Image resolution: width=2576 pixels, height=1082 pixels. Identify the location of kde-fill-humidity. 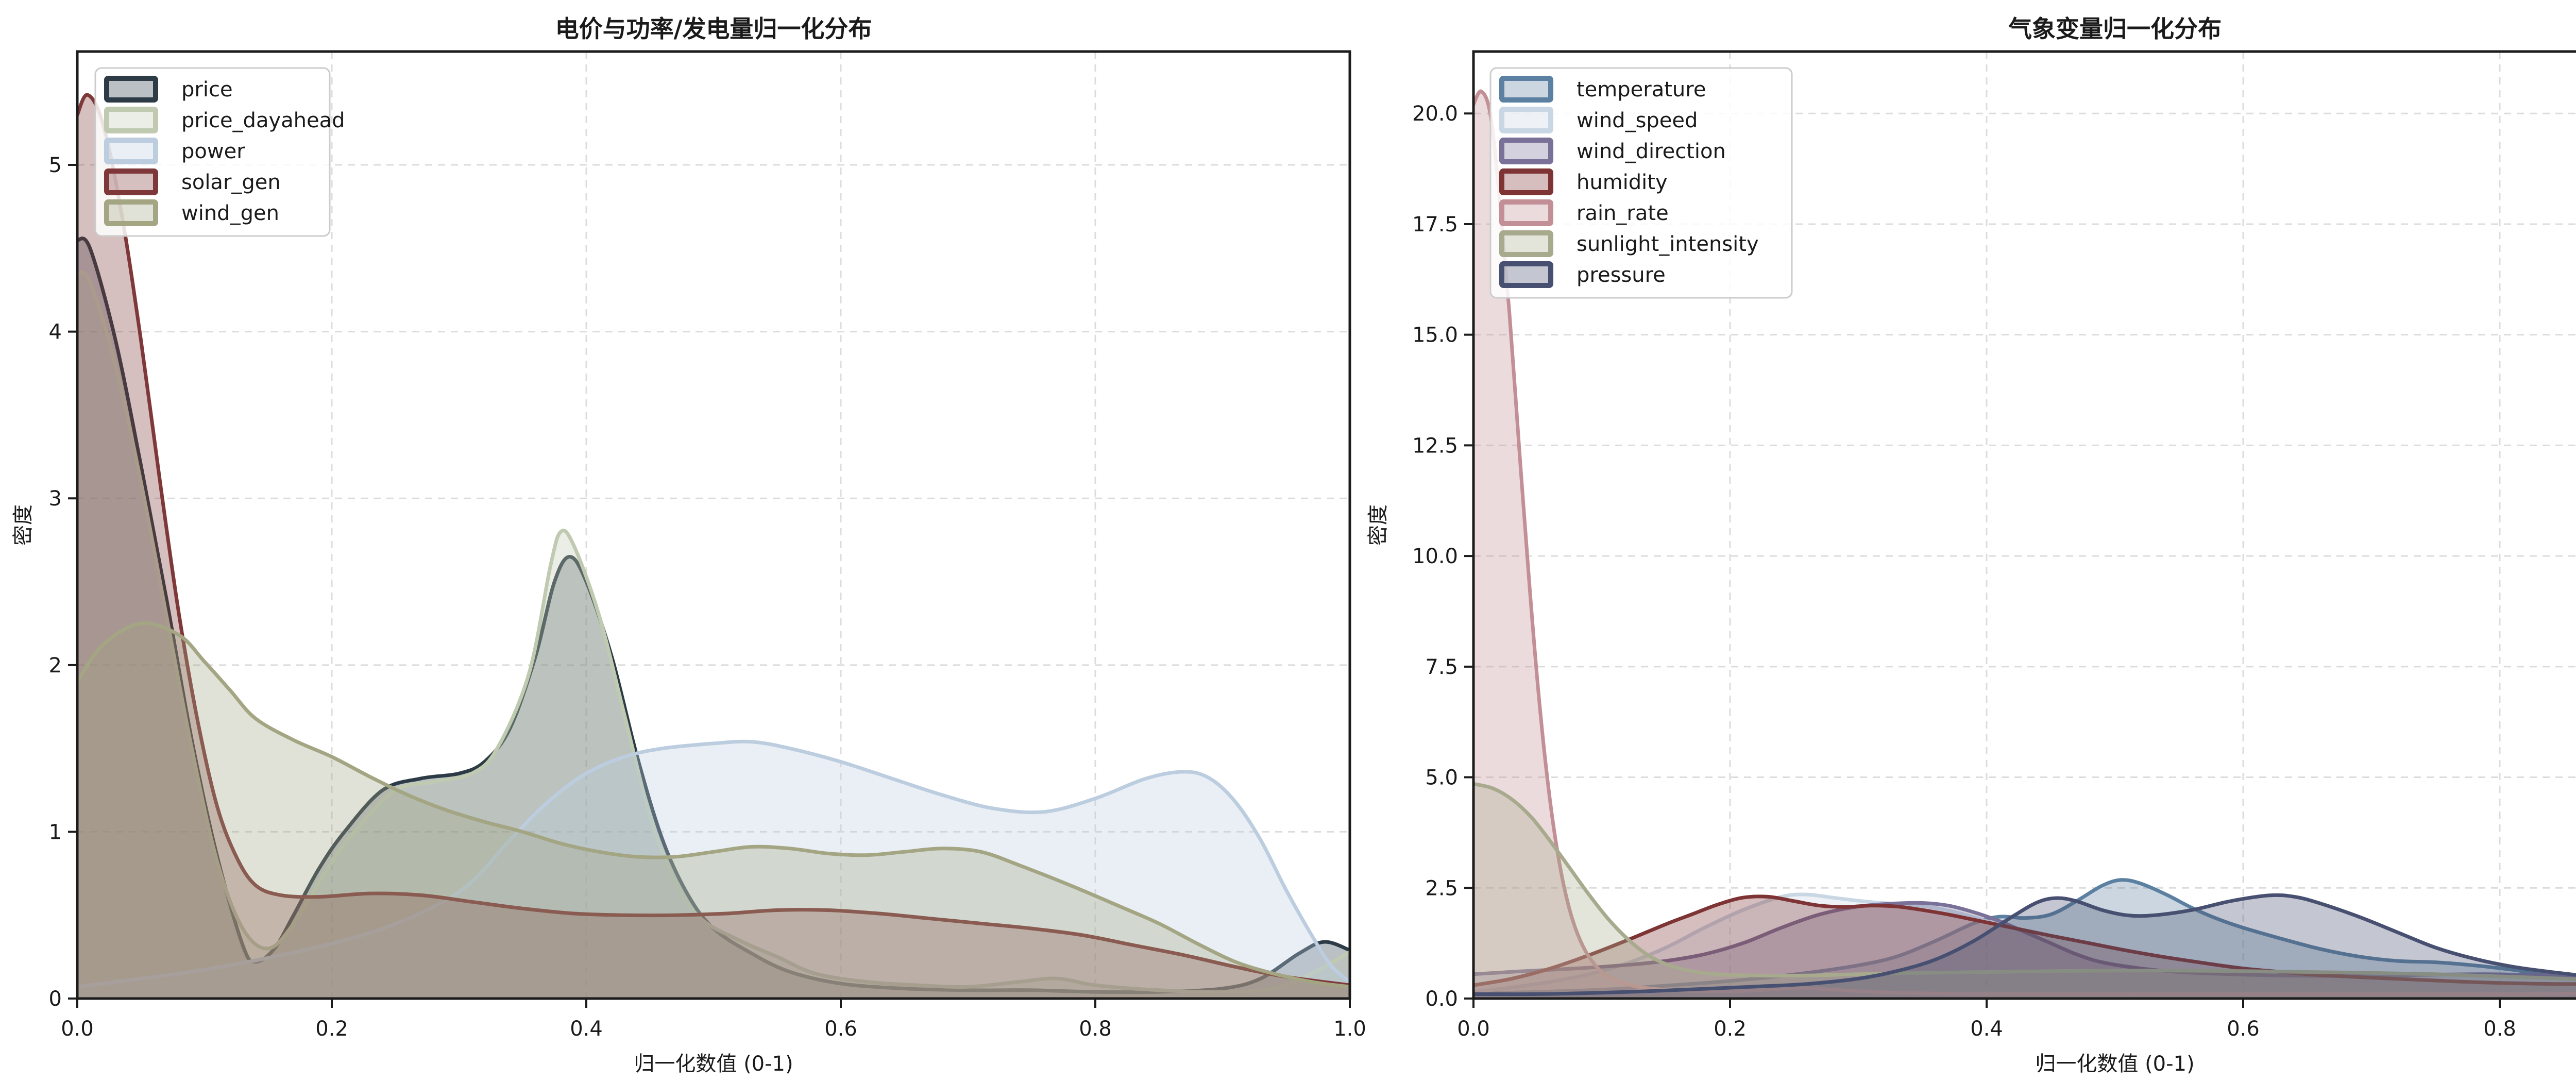
(2024, 947).